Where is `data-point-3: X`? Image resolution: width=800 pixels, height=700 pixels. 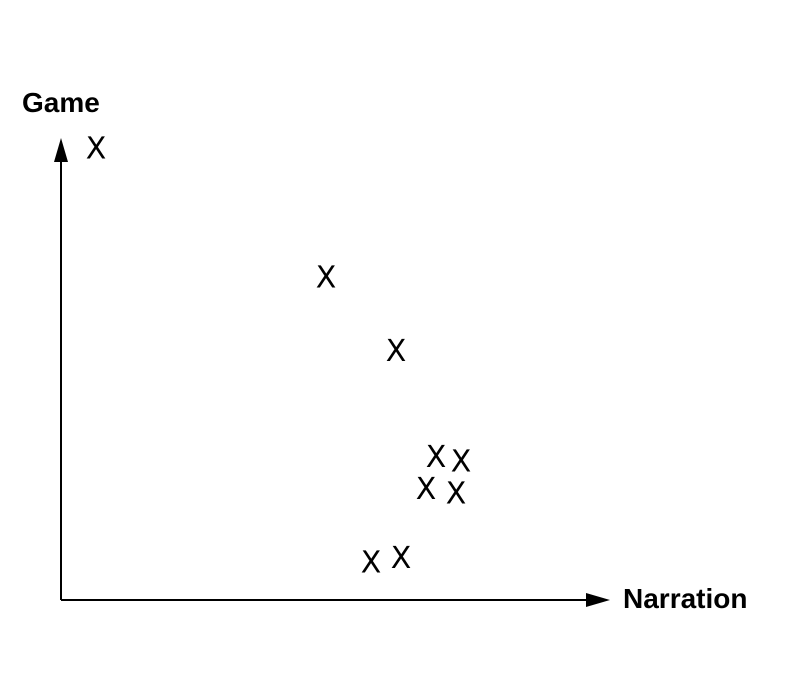
data-point-3: X is located at coordinates (396, 351).